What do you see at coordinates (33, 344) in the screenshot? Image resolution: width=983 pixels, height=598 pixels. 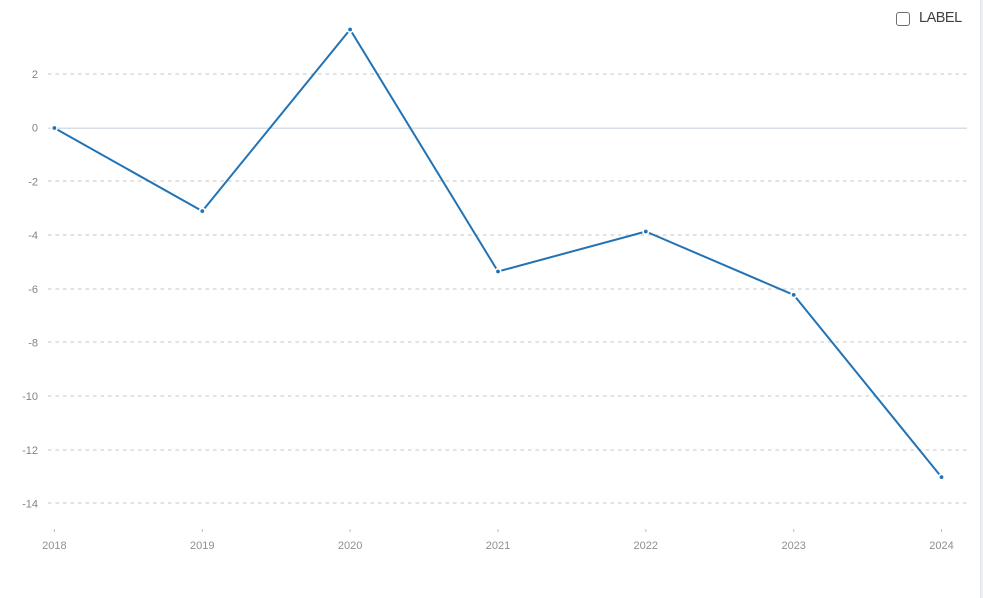 I see `svg-text: -8` at bounding box center [33, 344].